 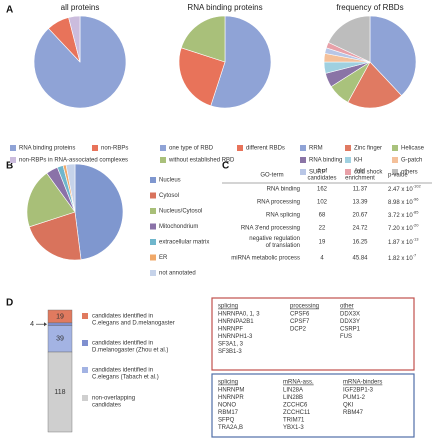 What do you see at coordinates (228, 307) in the screenshot?
I see `column-title: splicing` at bounding box center [228, 307].